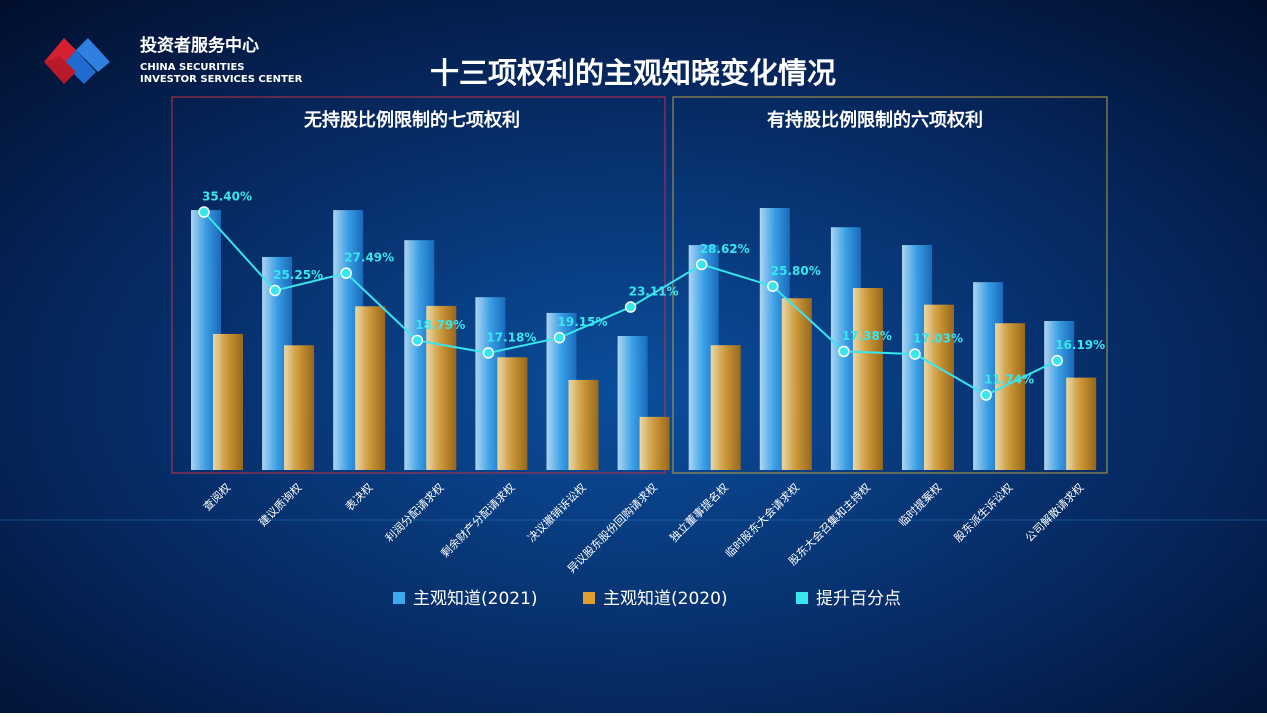 Image resolution: width=1267 pixels, height=717 pixels. Describe the element at coordinates (475, 599) in the screenshot. I see `legend-label: 主观知道(2021)` at that location.